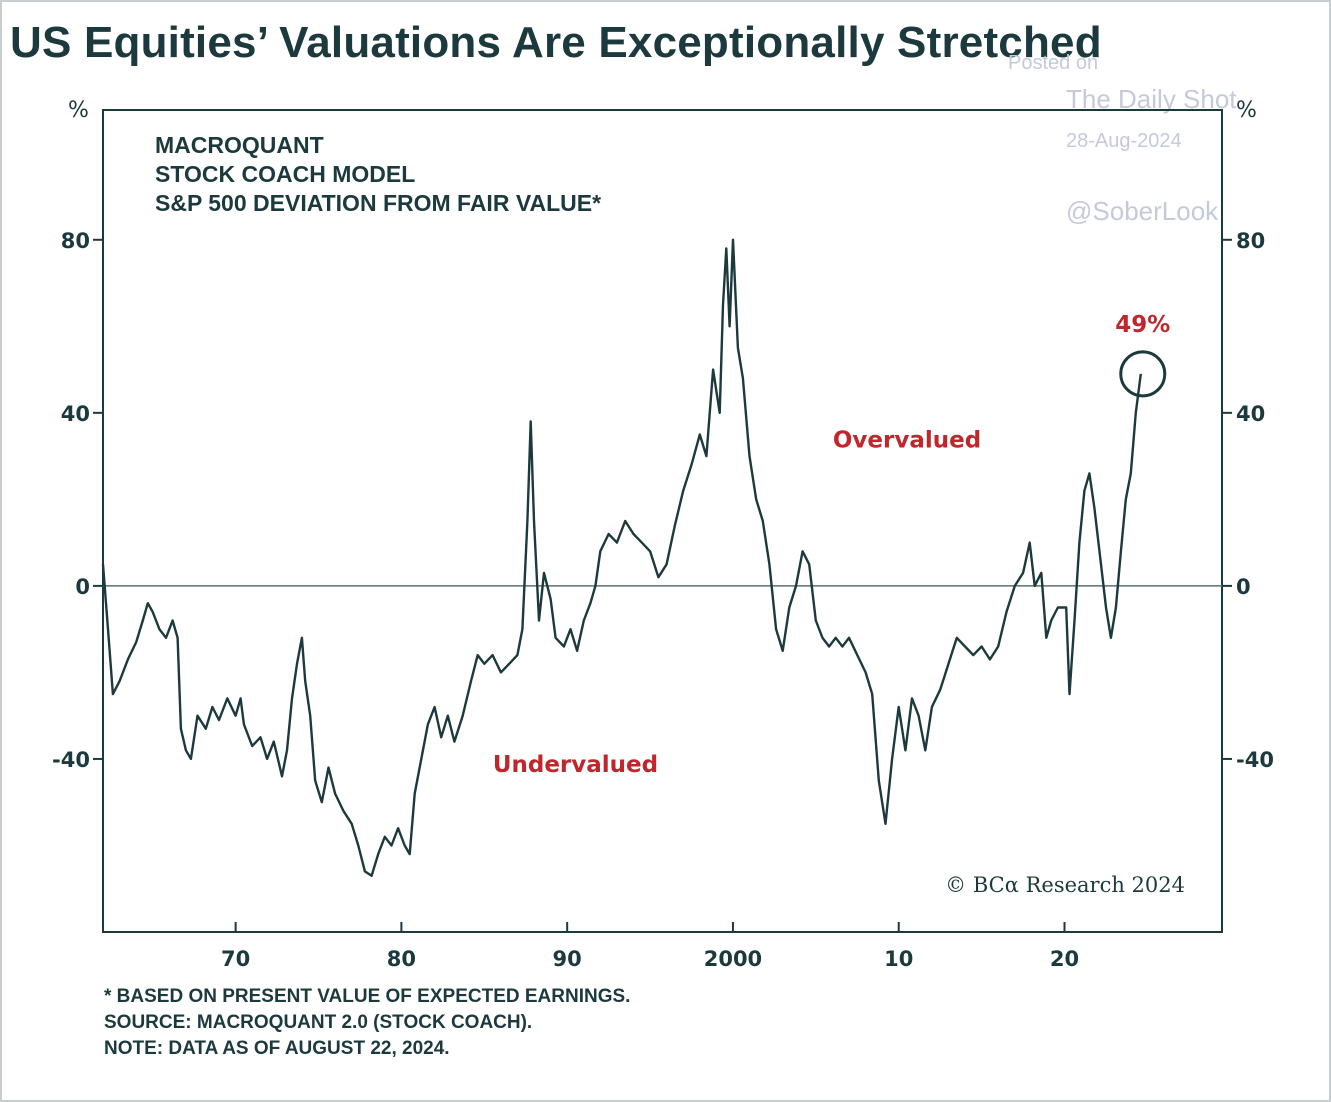 The width and height of the screenshot is (1331, 1102). What do you see at coordinates (907, 440) in the screenshot?
I see `annotation-overvalued: Overvalued` at bounding box center [907, 440].